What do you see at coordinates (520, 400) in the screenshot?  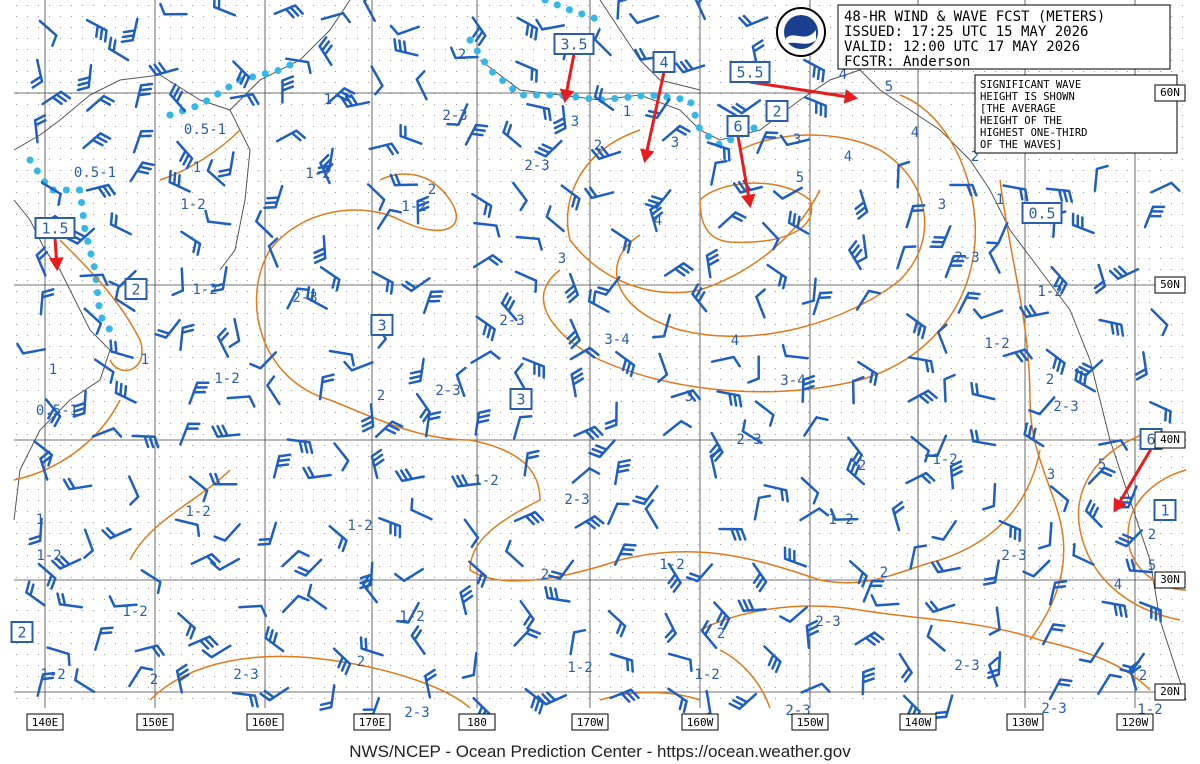 I see `max-label: 3` at bounding box center [520, 400].